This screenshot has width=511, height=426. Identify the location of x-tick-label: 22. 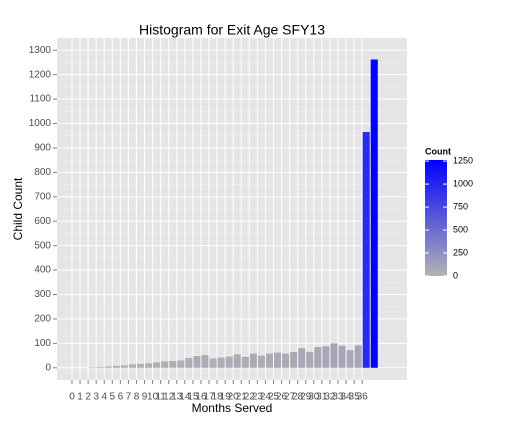
(250, 397).